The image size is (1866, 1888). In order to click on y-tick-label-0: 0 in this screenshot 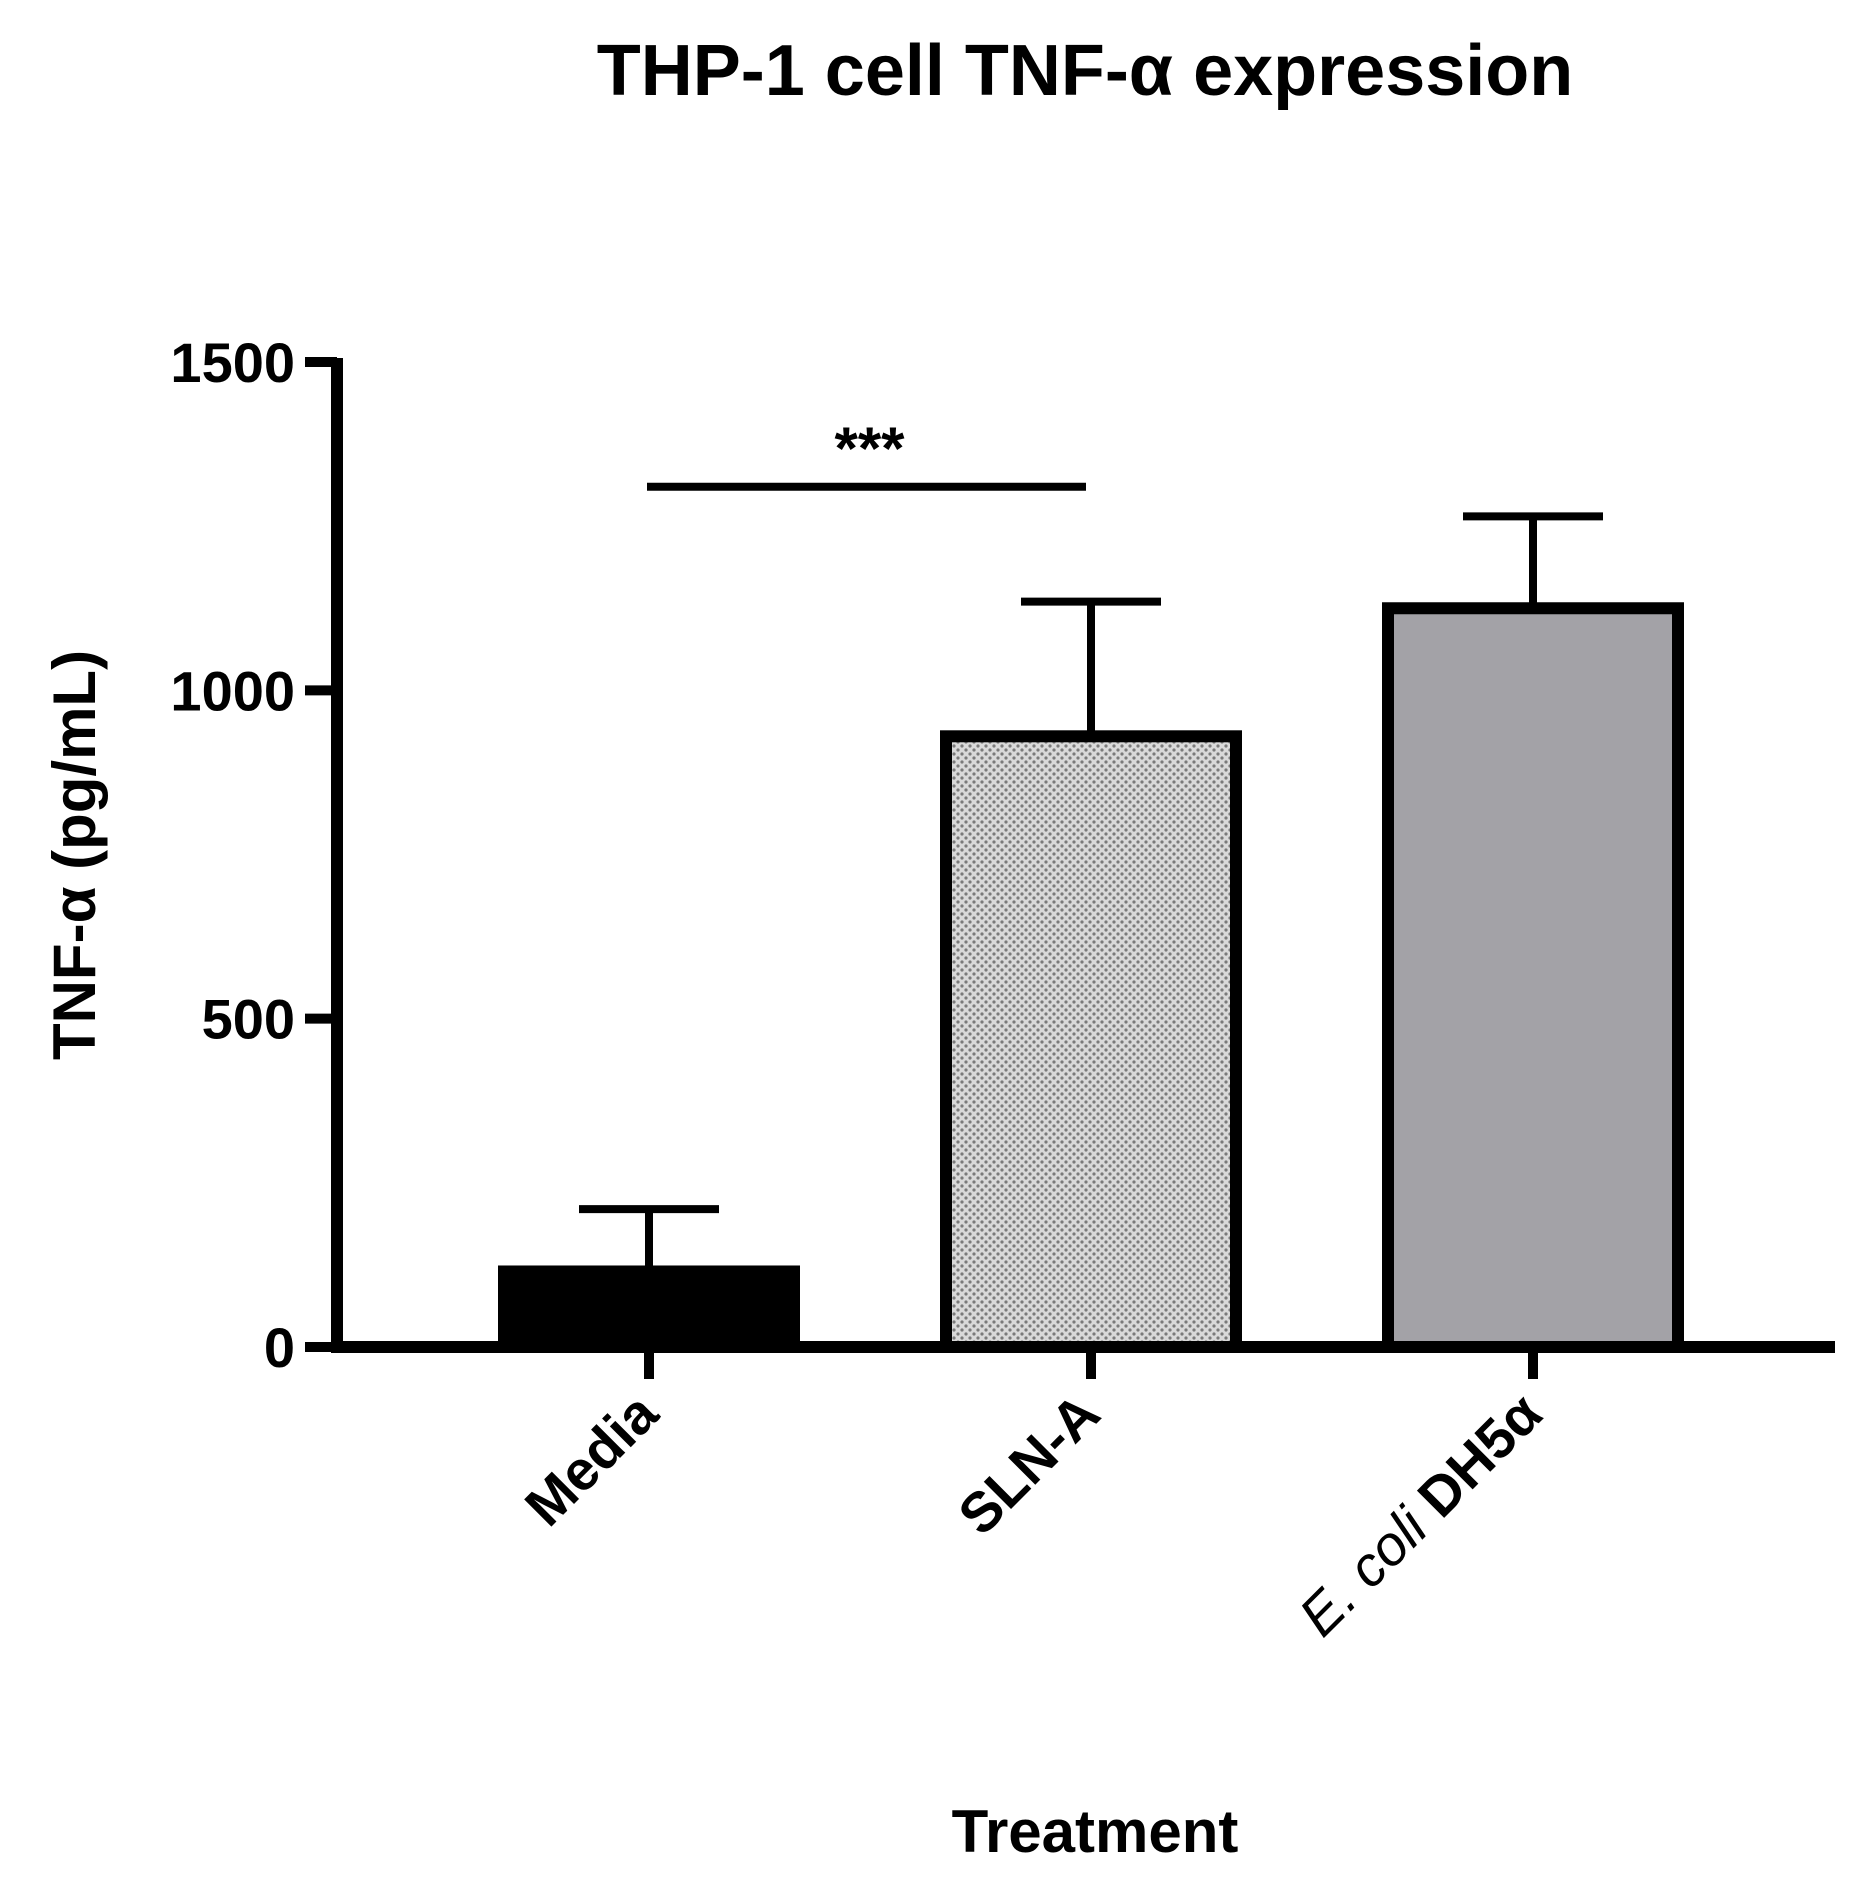, I will do `click(279, 1347)`.